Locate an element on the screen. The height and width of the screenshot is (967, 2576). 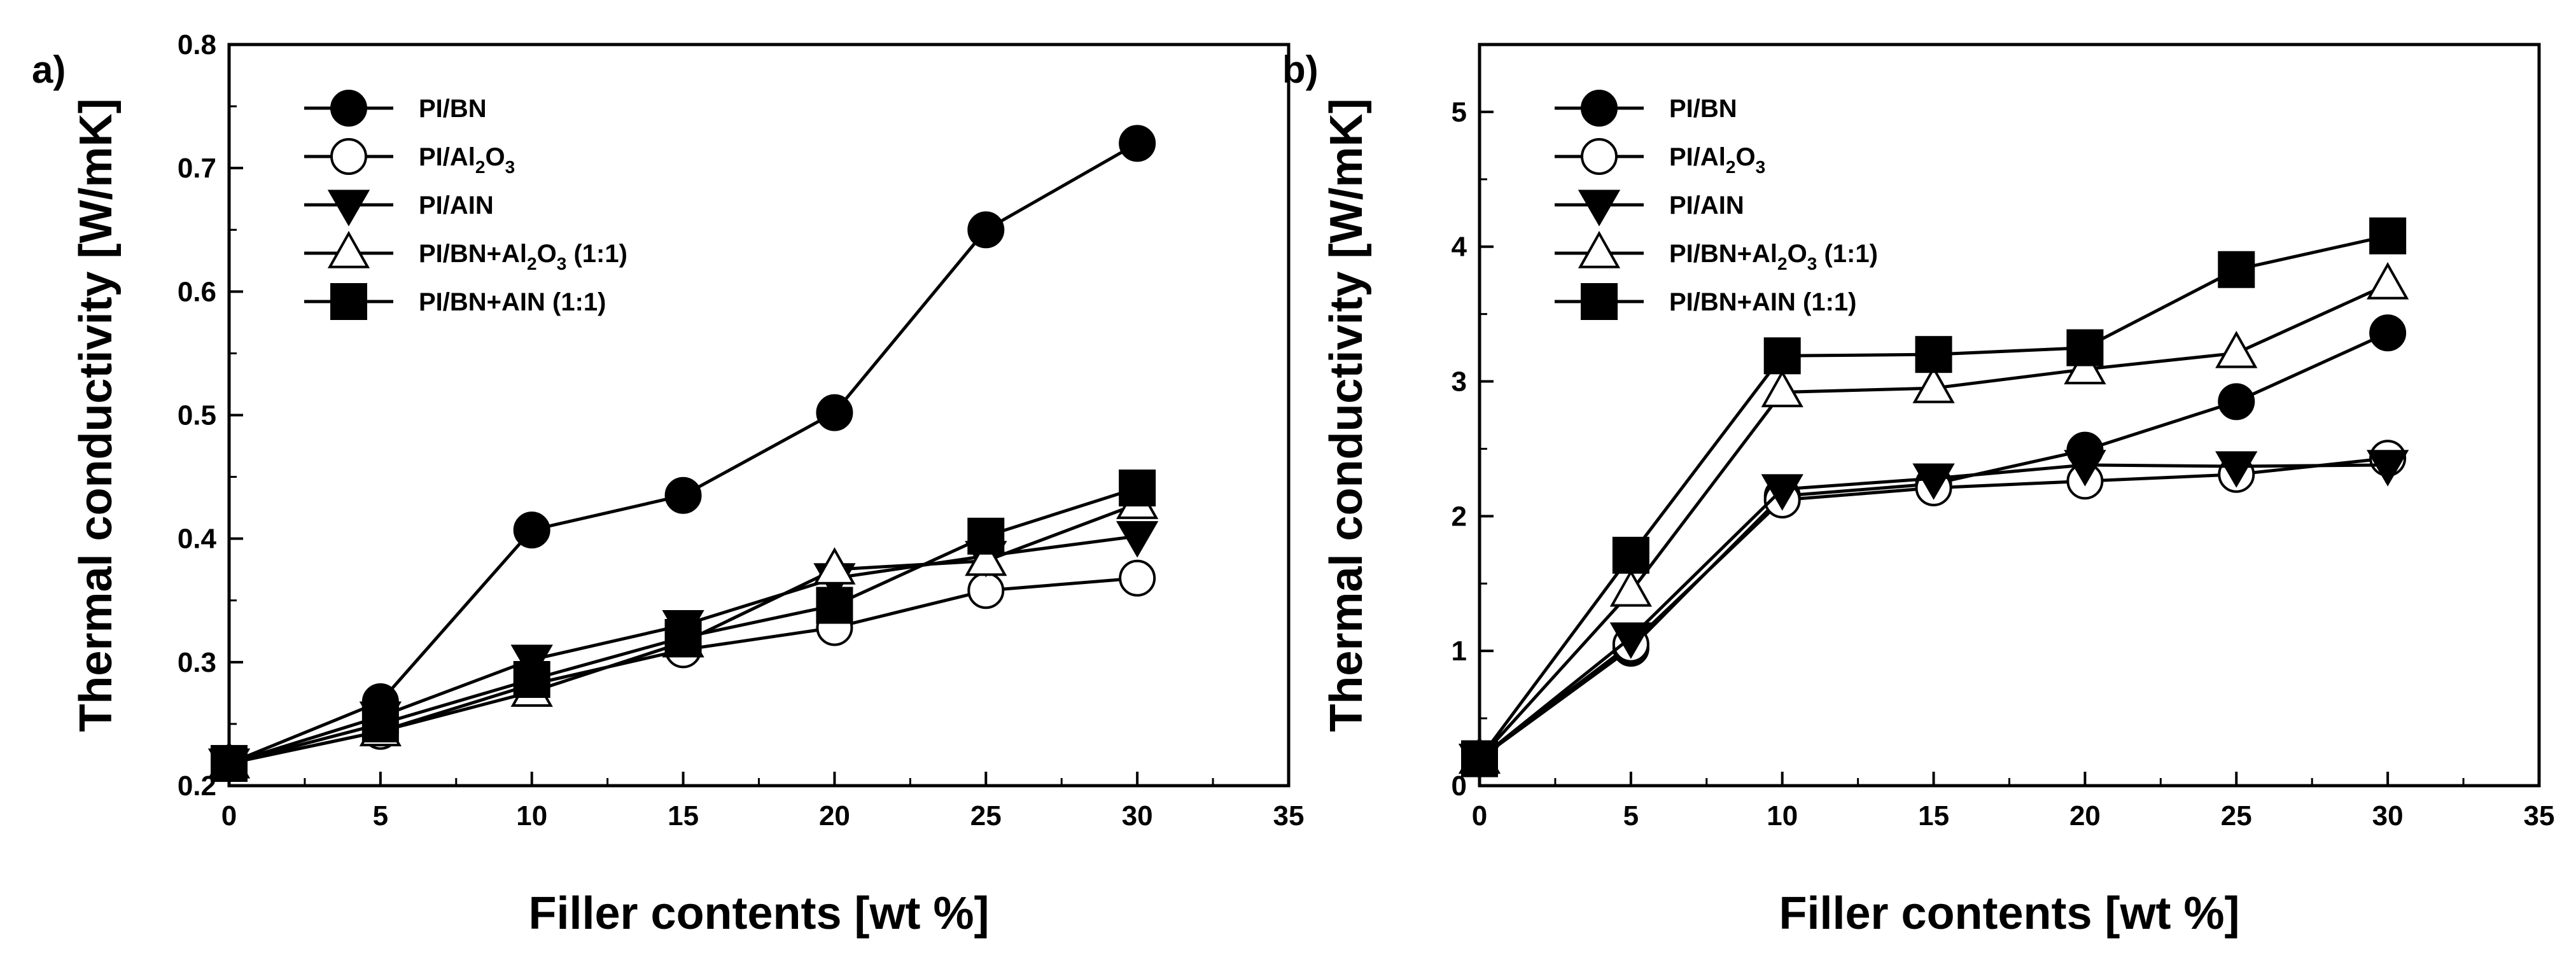
series-filled-triangle-down is located at coordinates (1933, 615).